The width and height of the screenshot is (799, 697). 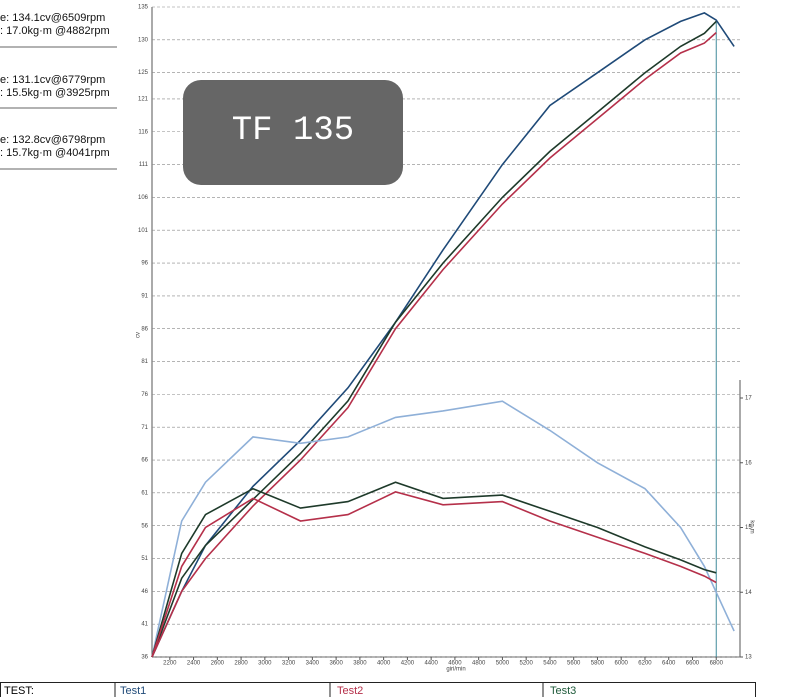 What do you see at coordinates (144, 296) in the screenshot?
I see `y-tick-label: 91` at bounding box center [144, 296].